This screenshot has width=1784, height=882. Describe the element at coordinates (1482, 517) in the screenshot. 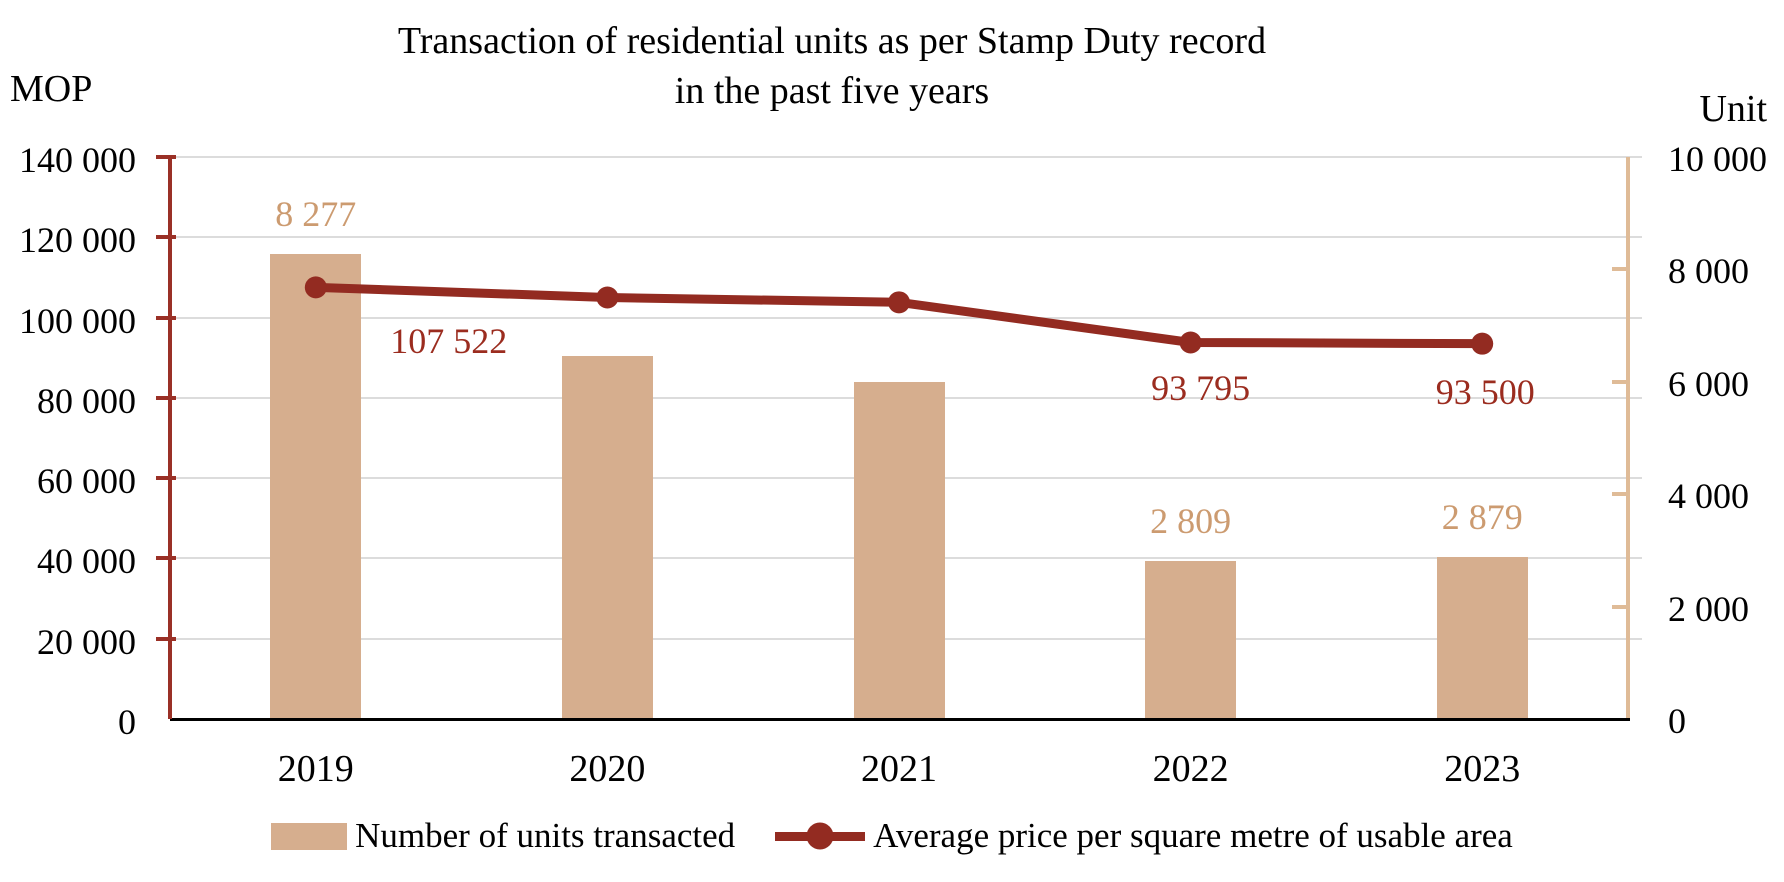

I see `bar-value-label: 2 879` at that location.